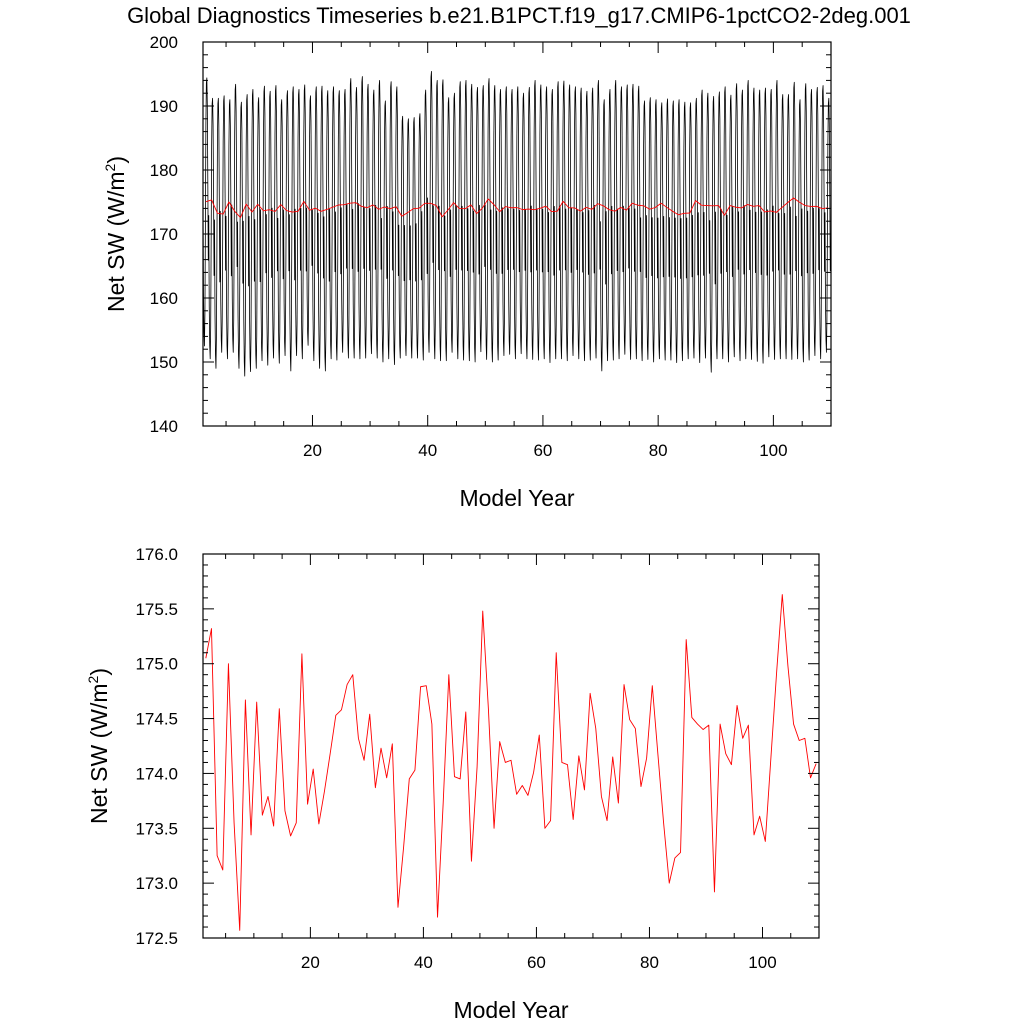  I want to click on y-tick-label: 150, so click(164, 362).